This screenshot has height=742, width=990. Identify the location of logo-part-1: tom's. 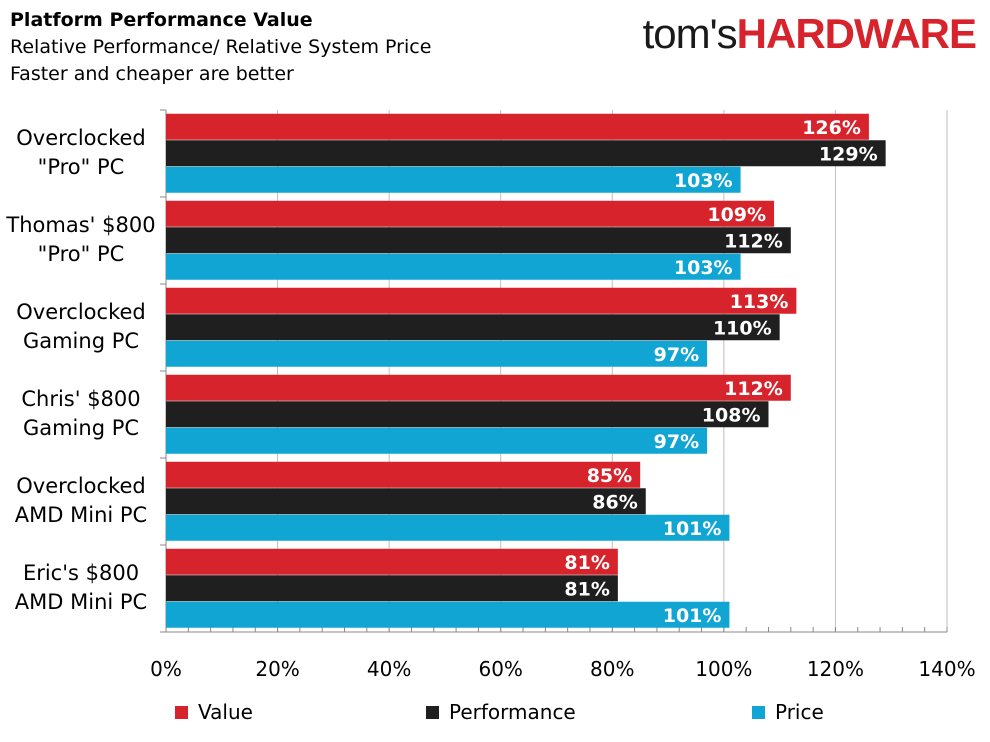
(690, 33).